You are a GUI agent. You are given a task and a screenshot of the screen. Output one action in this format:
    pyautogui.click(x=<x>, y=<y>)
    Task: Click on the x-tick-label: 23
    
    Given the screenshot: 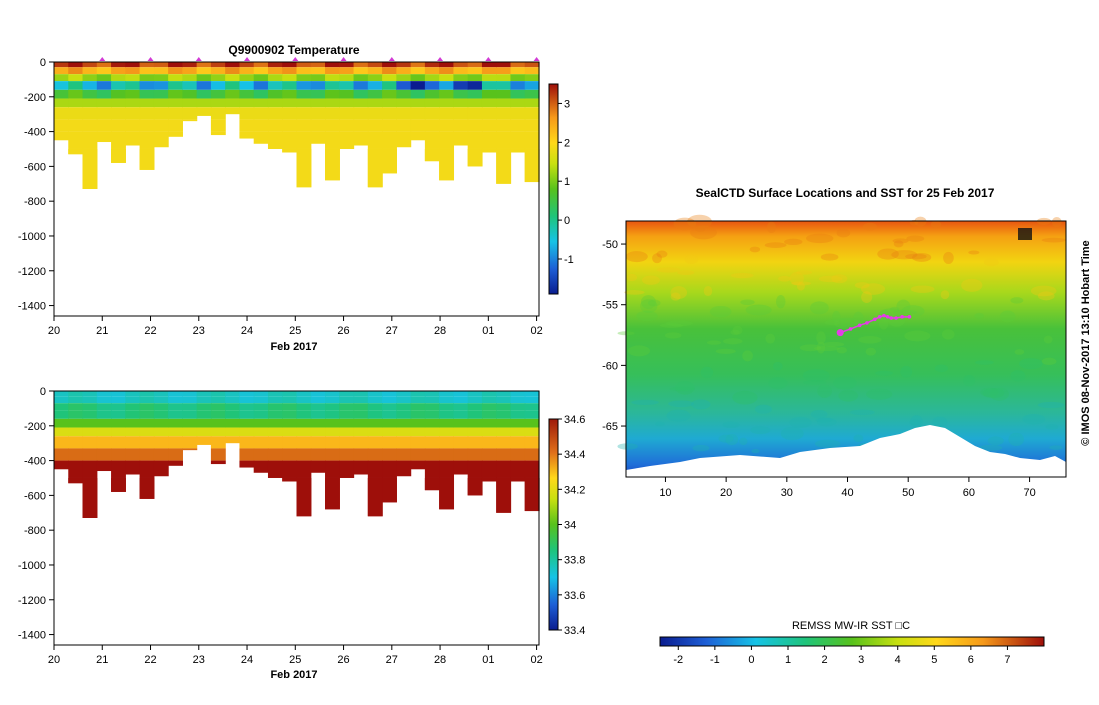 What is the action you would take?
    pyautogui.click(x=199, y=331)
    